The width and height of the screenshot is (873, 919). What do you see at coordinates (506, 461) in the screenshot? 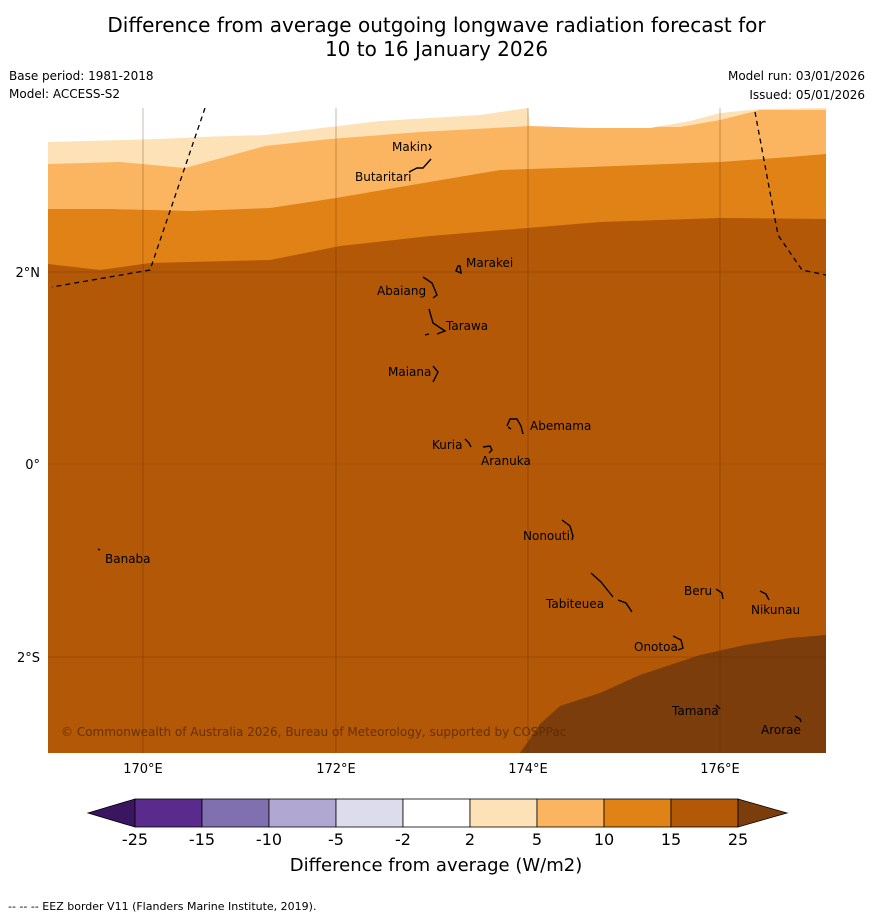
I see `place-label-aranuka: Aranuka` at bounding box center [506, 461].